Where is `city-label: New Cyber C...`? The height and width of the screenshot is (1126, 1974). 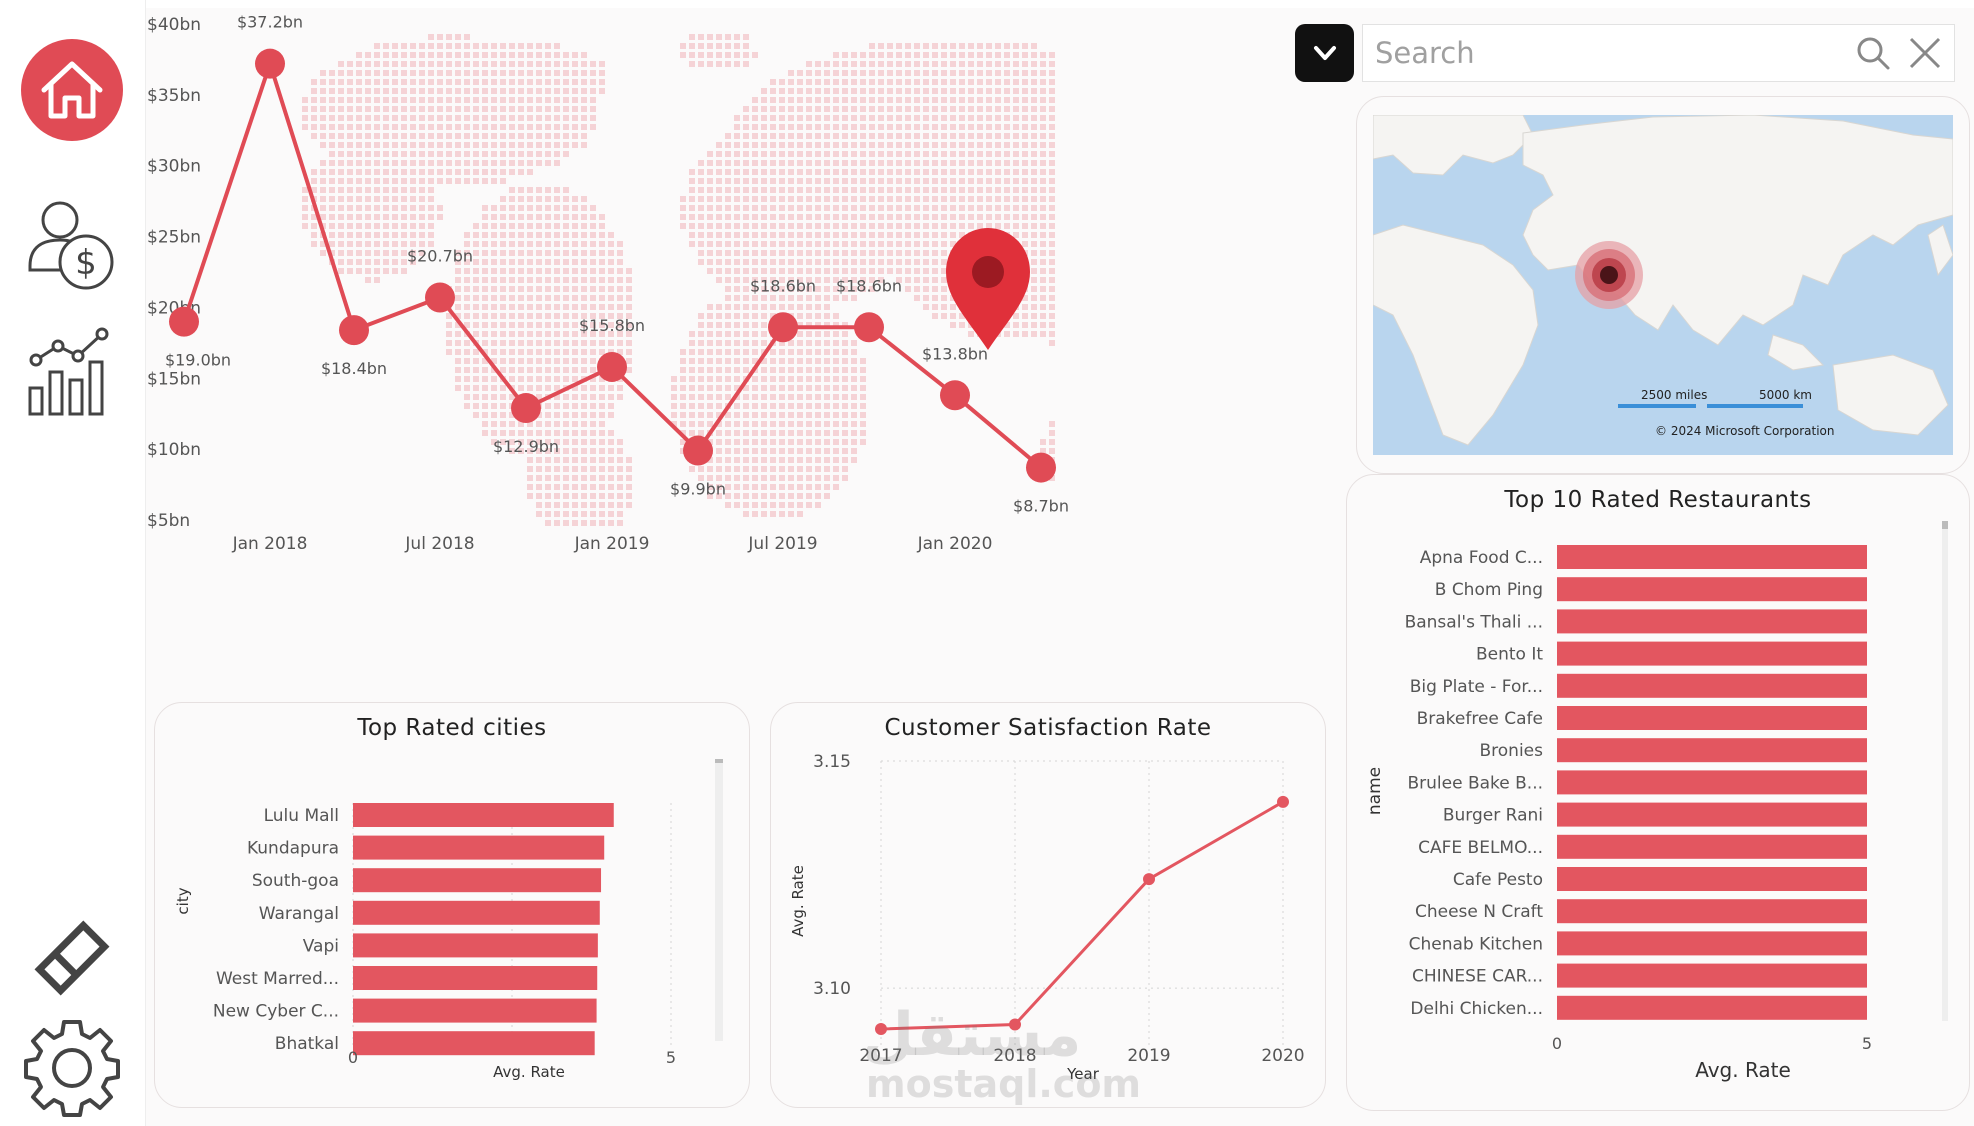 city-label: New Cyber C... is located at coordinates (276, 1012).